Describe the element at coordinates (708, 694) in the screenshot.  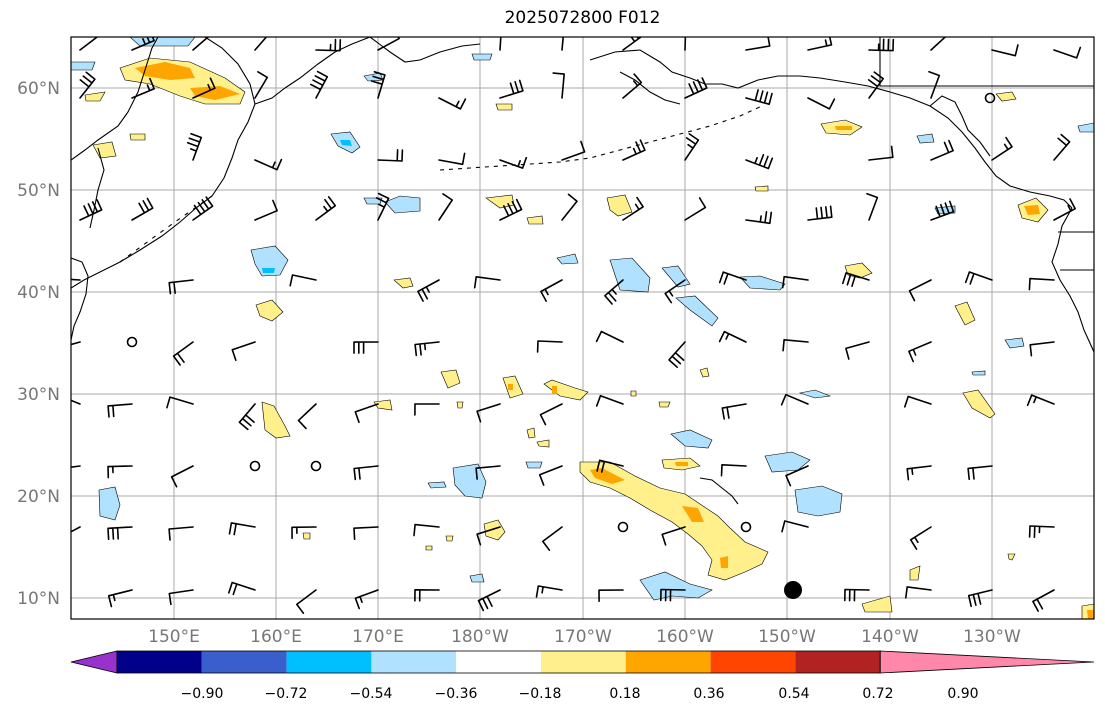
I see `colorbar-tick-label: 0.36` at that location.